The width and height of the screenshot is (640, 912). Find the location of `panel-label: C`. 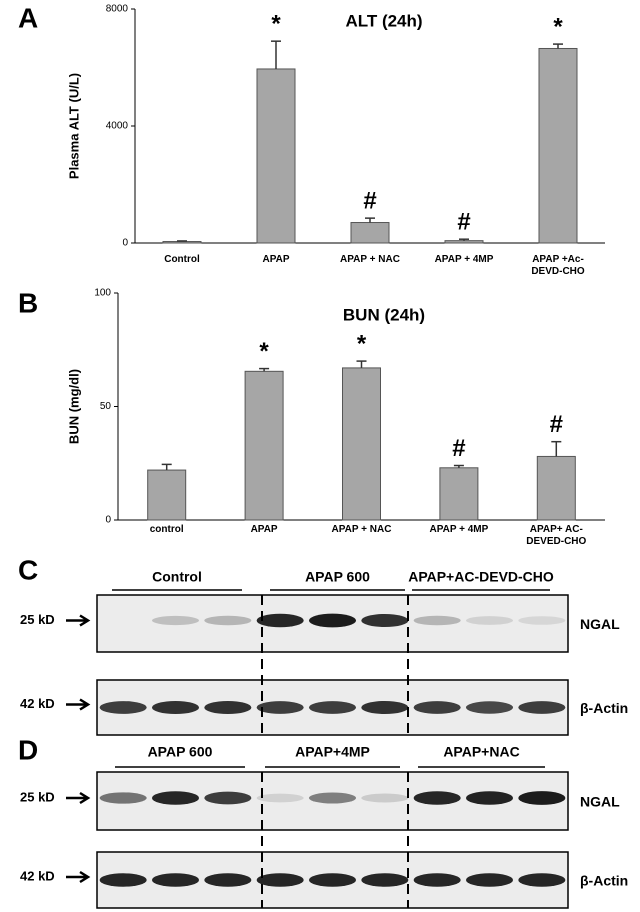

panel-label: C is located at coordinates (28, 569).